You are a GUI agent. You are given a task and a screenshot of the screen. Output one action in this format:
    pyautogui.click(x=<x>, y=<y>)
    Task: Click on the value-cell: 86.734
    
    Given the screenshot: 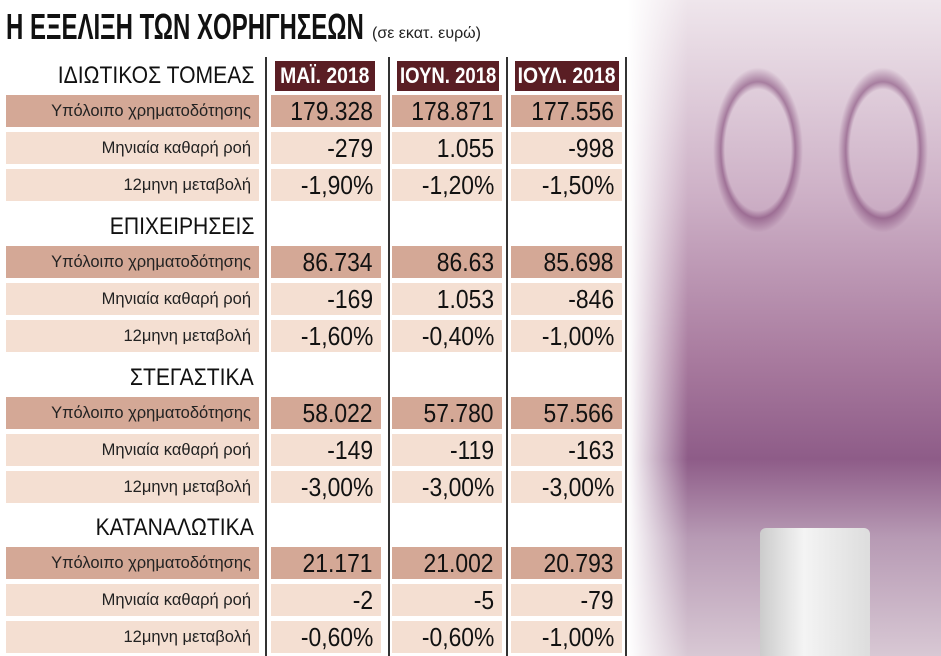 What is the action you would take?
    pyautogui.click(x=326, y=262)
    